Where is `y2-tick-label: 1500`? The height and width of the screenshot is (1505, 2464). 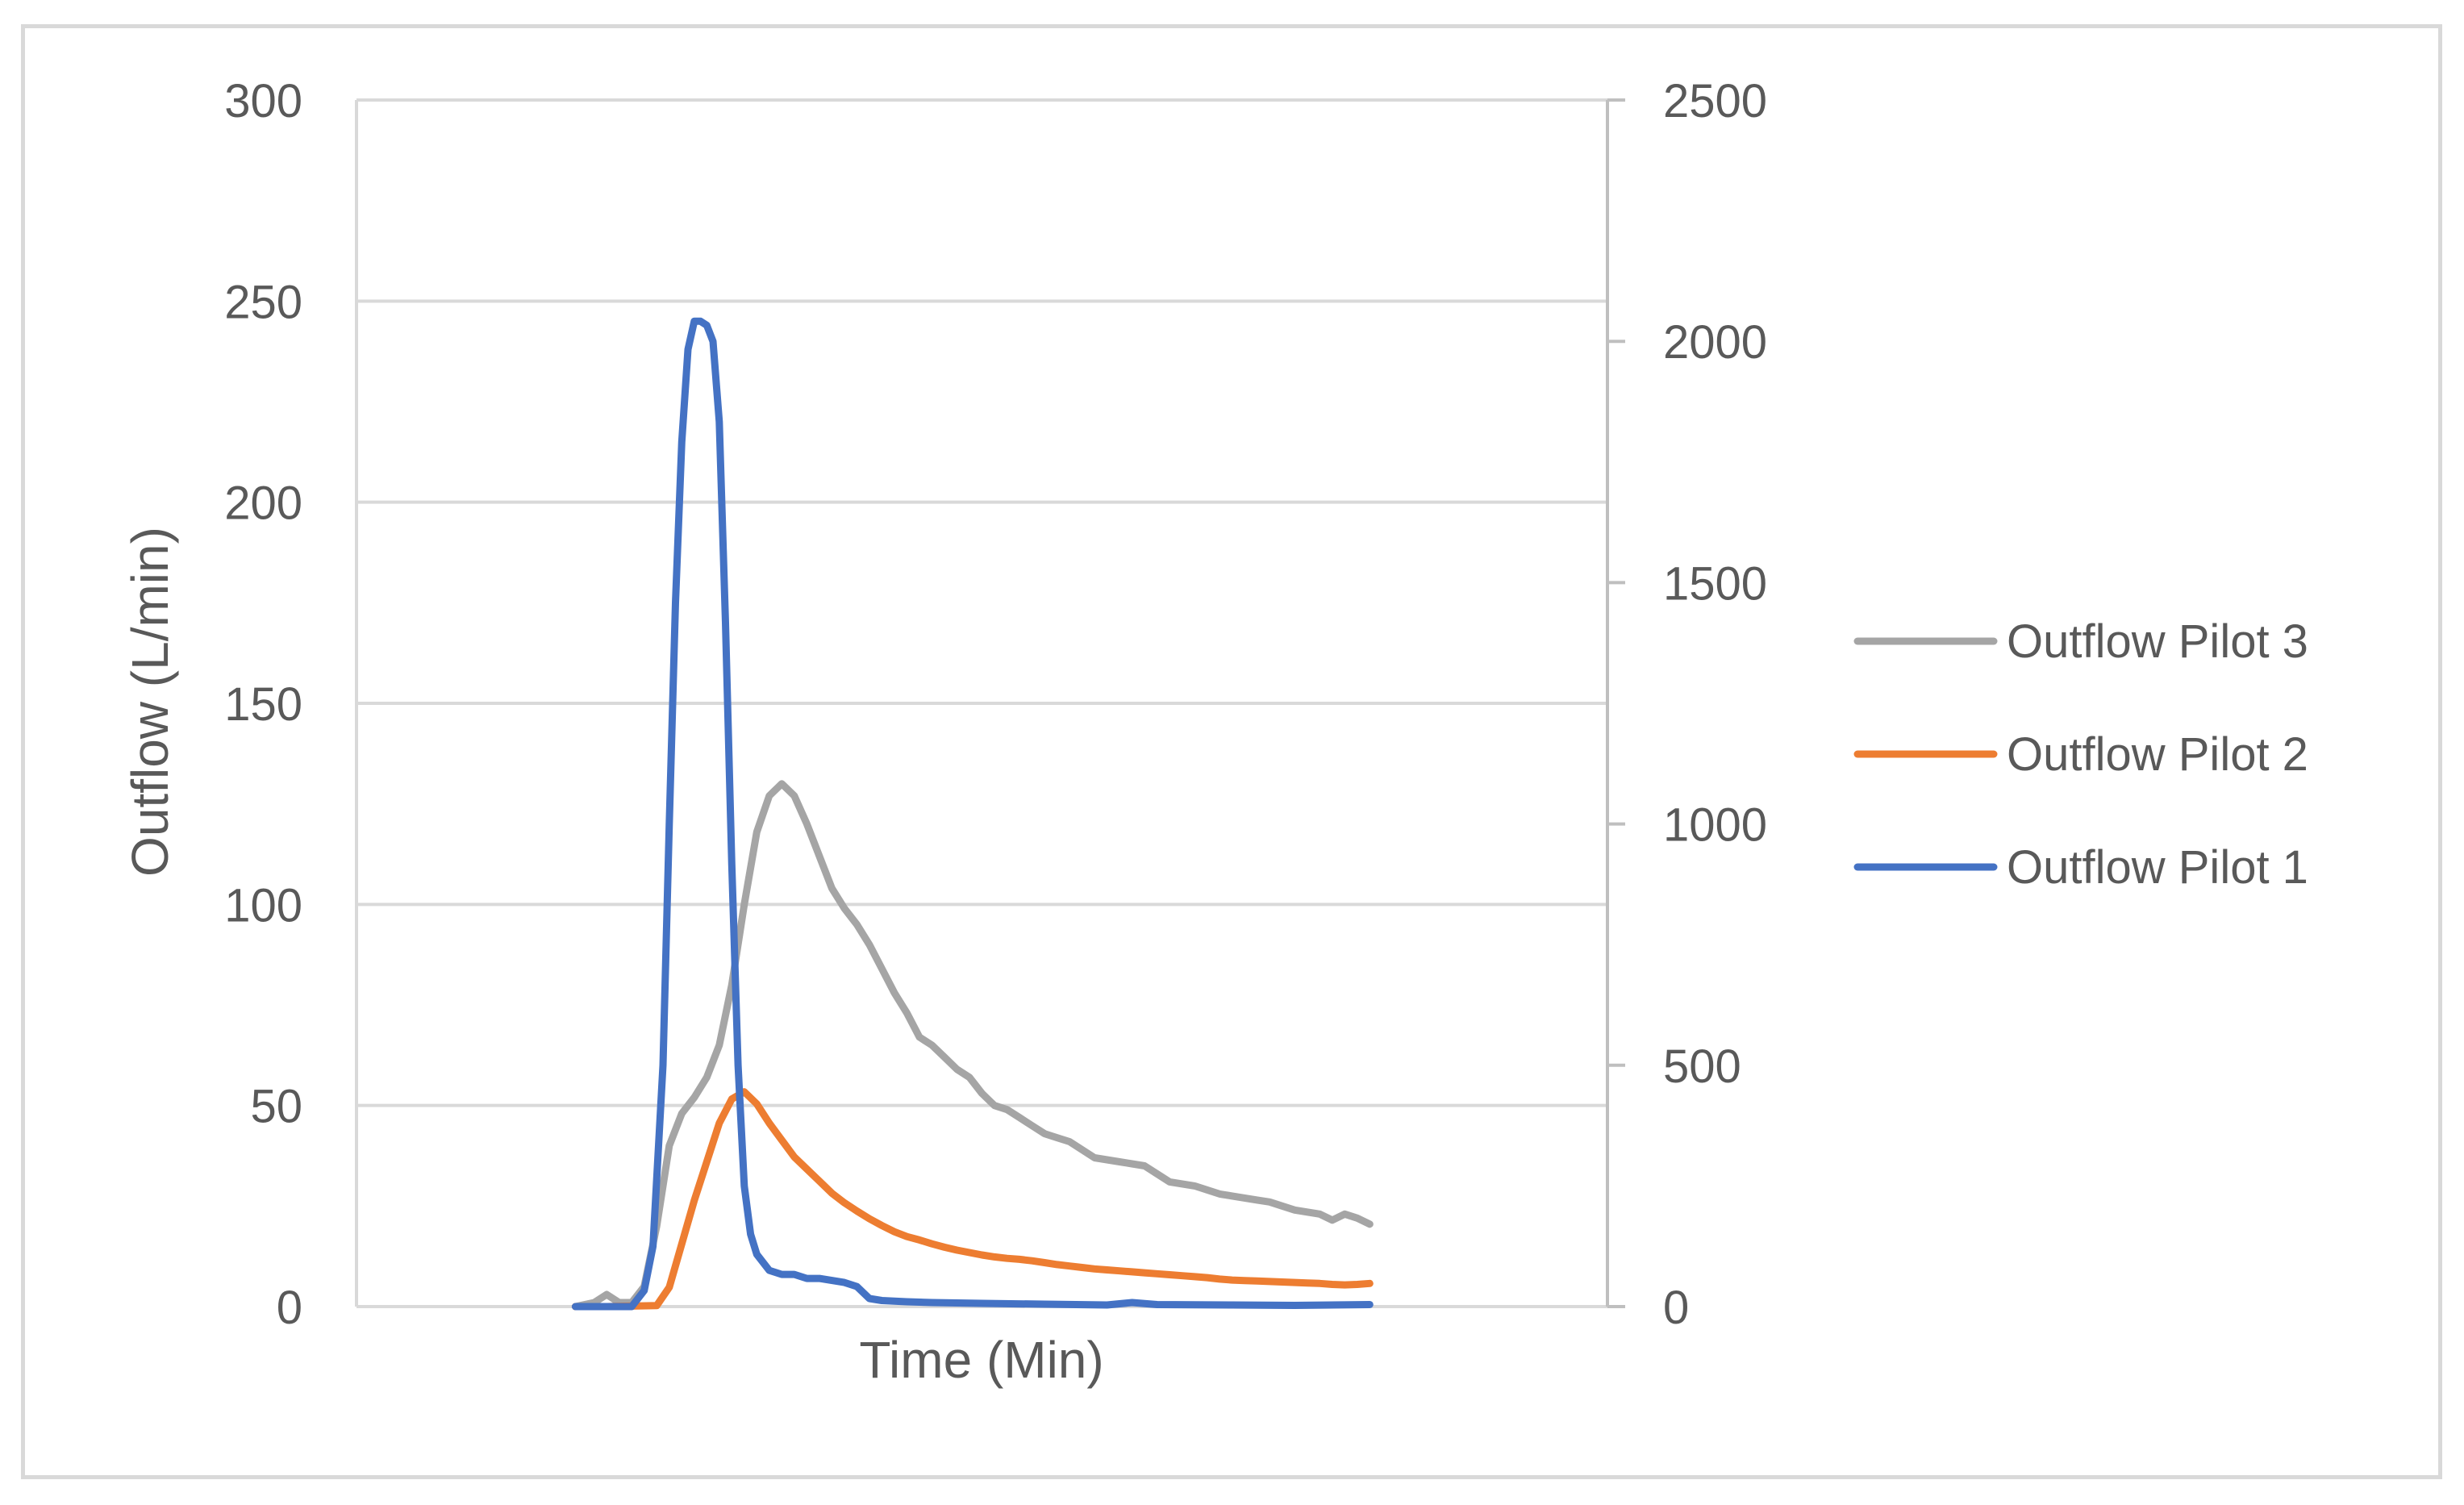
y2-tick-label: 1500 is located at coordinates (1715, 583).